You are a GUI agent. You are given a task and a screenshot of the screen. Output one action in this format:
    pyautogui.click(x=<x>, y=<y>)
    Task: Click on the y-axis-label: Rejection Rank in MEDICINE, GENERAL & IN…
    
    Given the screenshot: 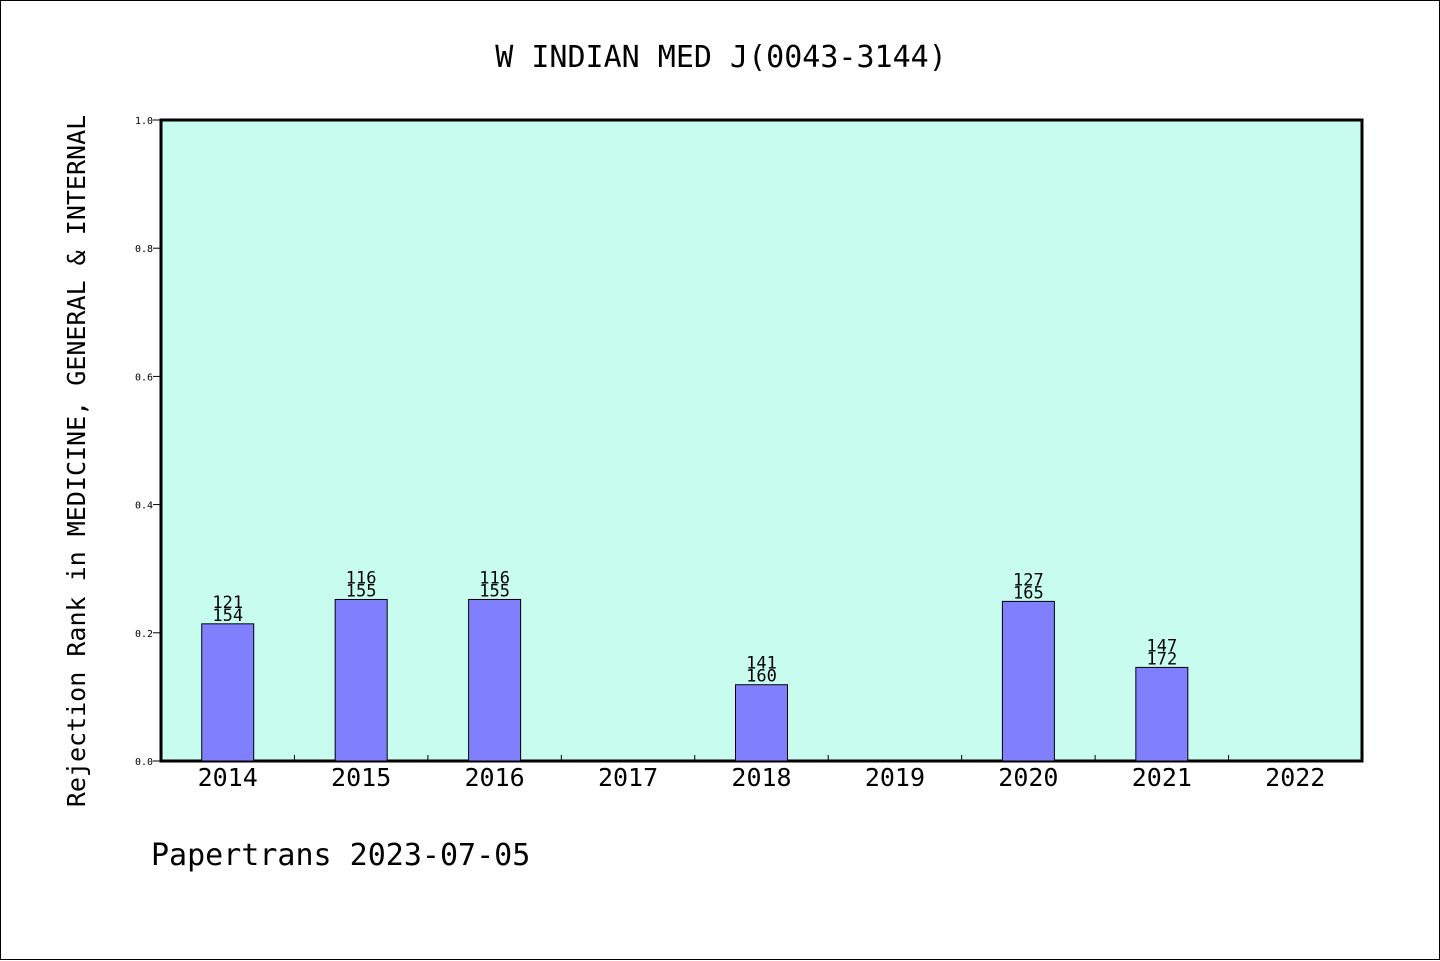 What is the action you would take?
    pyautogui.click(x=76, y=461)
    